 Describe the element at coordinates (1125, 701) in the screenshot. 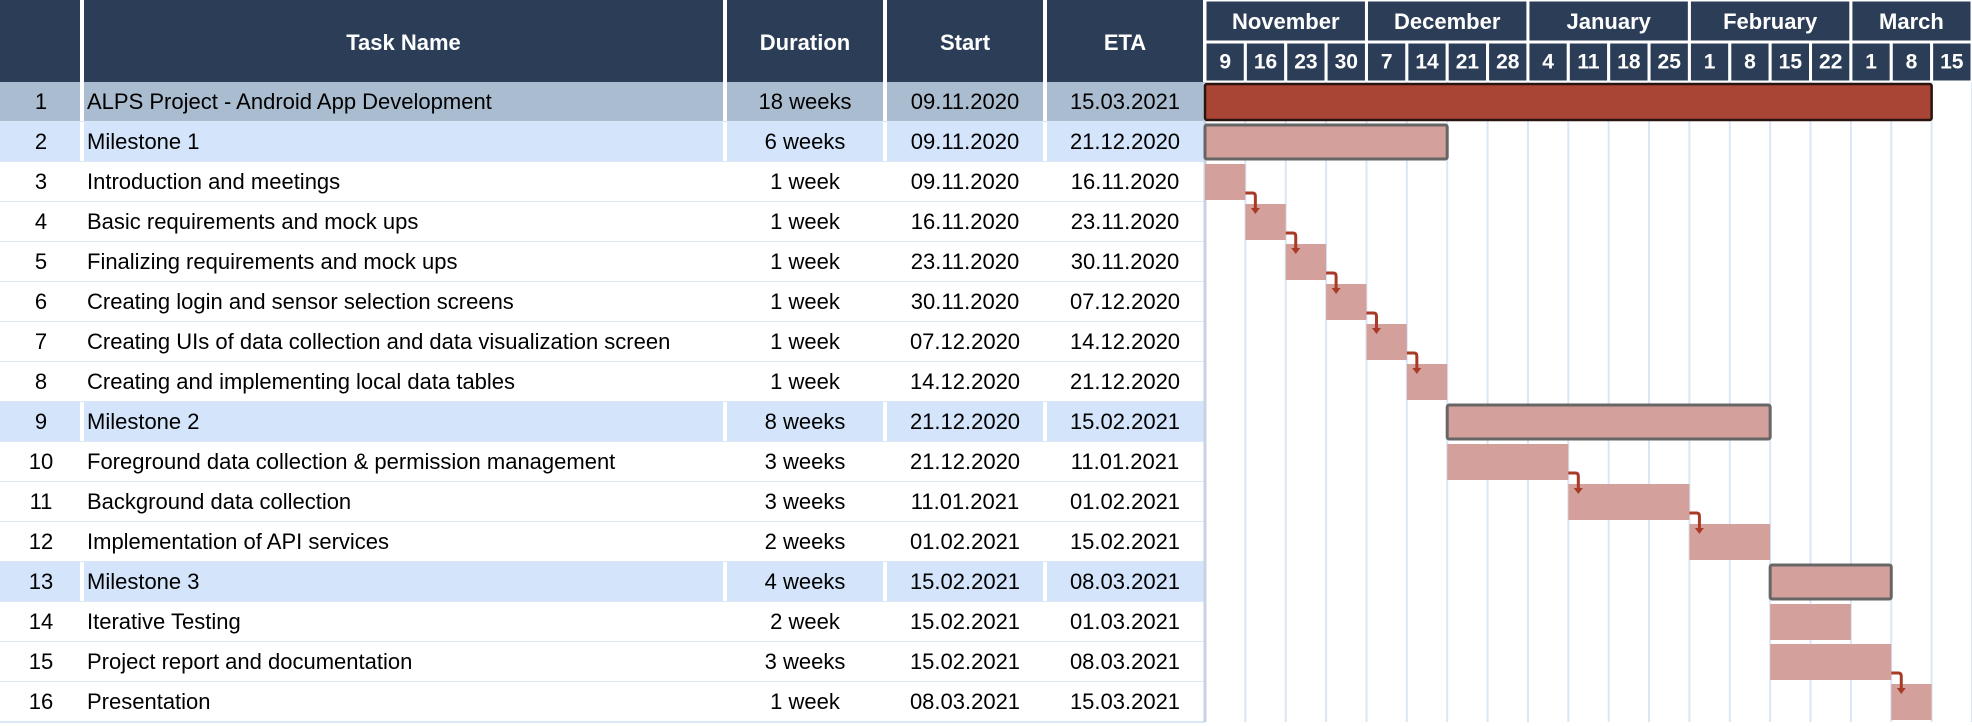

I see `task-eta: 15.03.2021` at that location.